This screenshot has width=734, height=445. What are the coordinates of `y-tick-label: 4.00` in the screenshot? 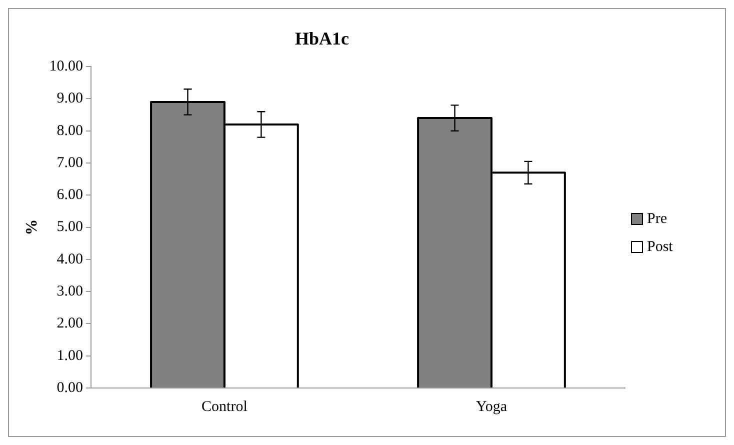 It's located at (69, 259).